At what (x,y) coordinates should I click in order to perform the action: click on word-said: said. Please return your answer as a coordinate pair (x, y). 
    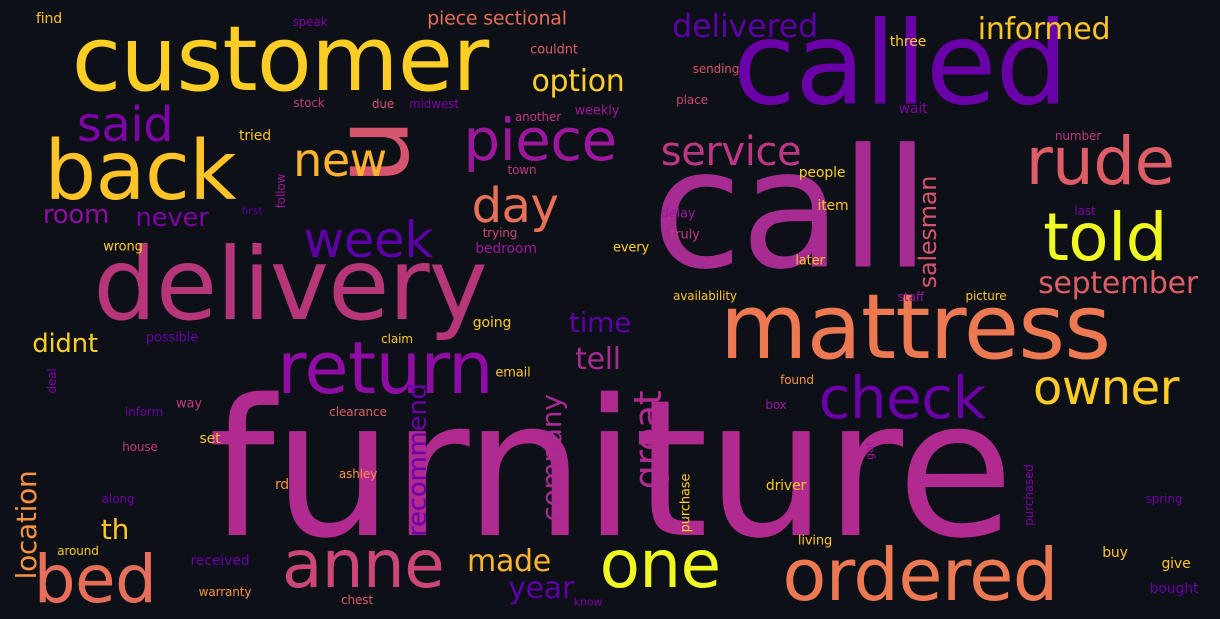
    Looking at the image, I should click on (125, 125).